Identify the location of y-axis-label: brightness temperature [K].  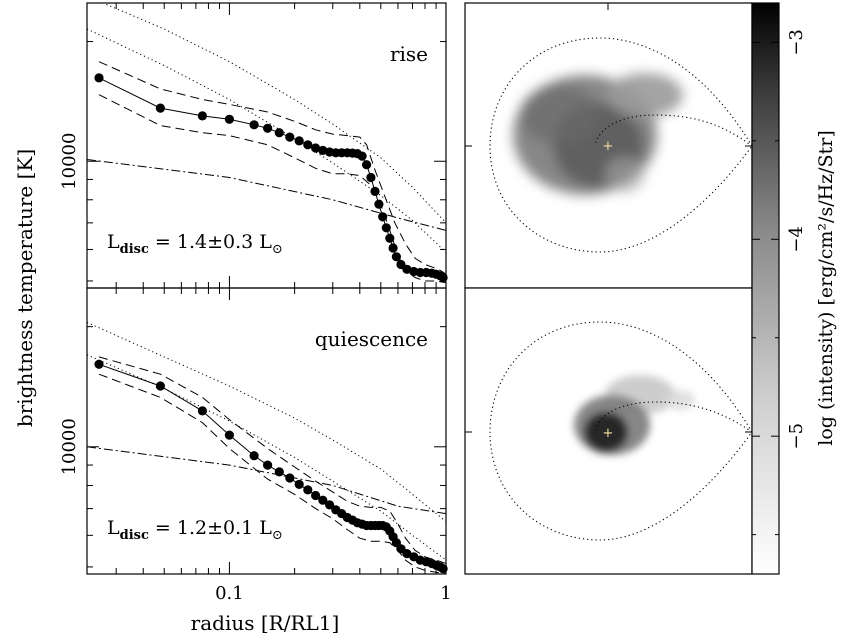
(25, 288).